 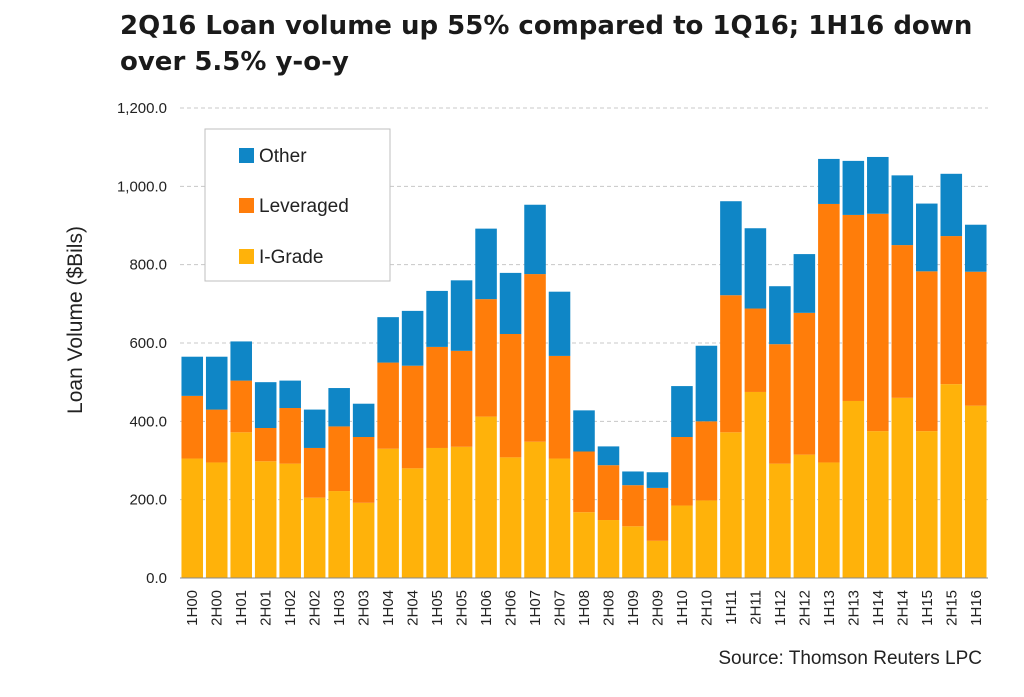 I want to click on x-tick-label: 2H09, so click(x=657, y=608).